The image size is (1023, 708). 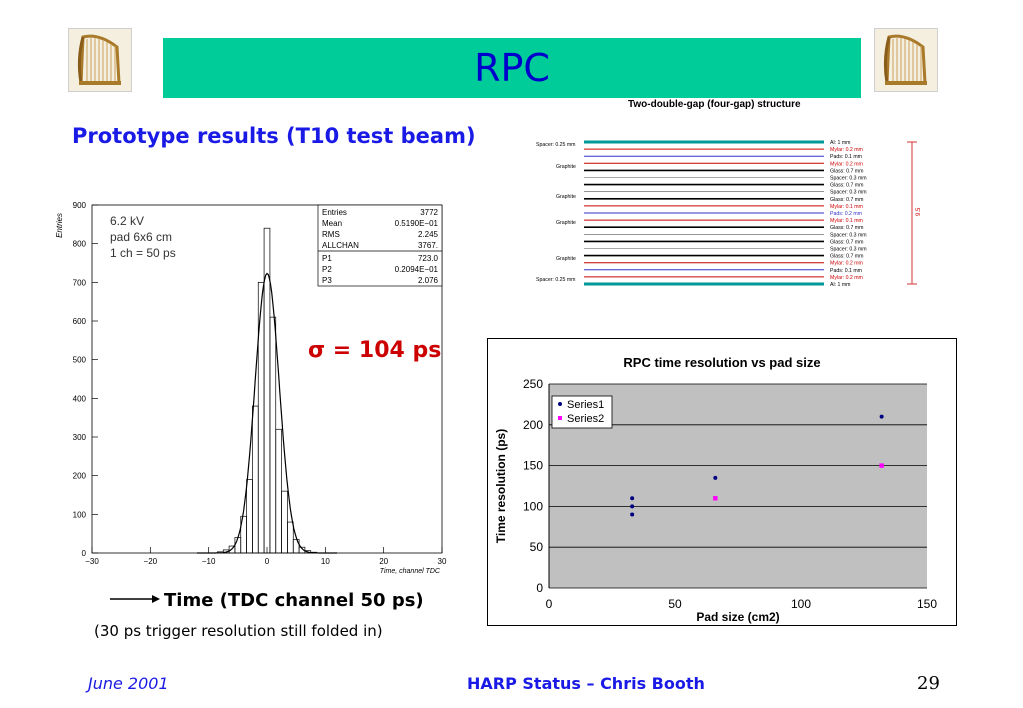 I want to click on scatter-xtick-label: 100, so click(x=801, y=604).